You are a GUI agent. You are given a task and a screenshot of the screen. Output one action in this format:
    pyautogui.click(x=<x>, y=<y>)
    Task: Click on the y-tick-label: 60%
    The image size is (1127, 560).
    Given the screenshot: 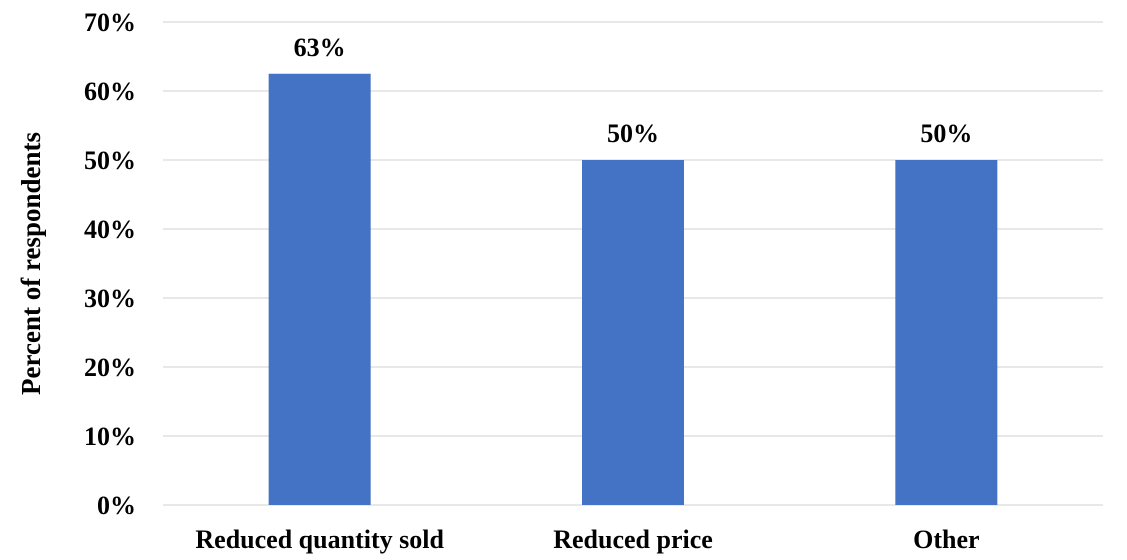 What is the action you would take?
    pyautogui.click(x=110, y=91)
    